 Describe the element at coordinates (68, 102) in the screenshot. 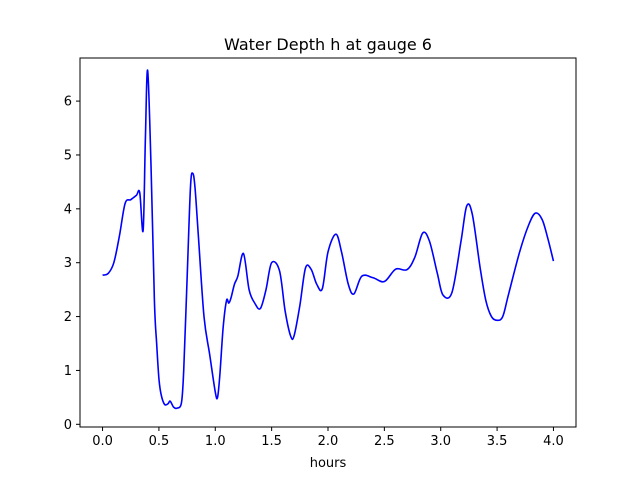

I see `y-tick-label: 6` at that location.